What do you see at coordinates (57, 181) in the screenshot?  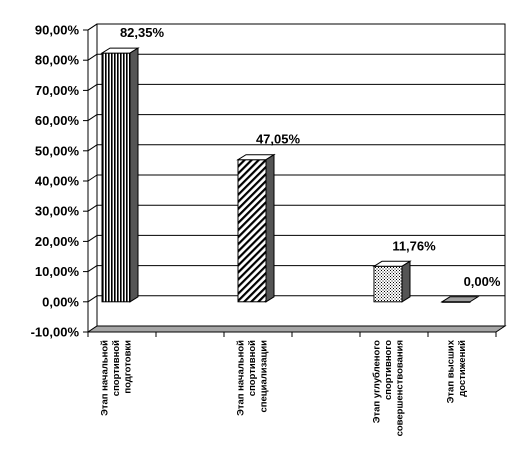 I see `y-tick-label: 40,00%` at bounding box center [57, 181].